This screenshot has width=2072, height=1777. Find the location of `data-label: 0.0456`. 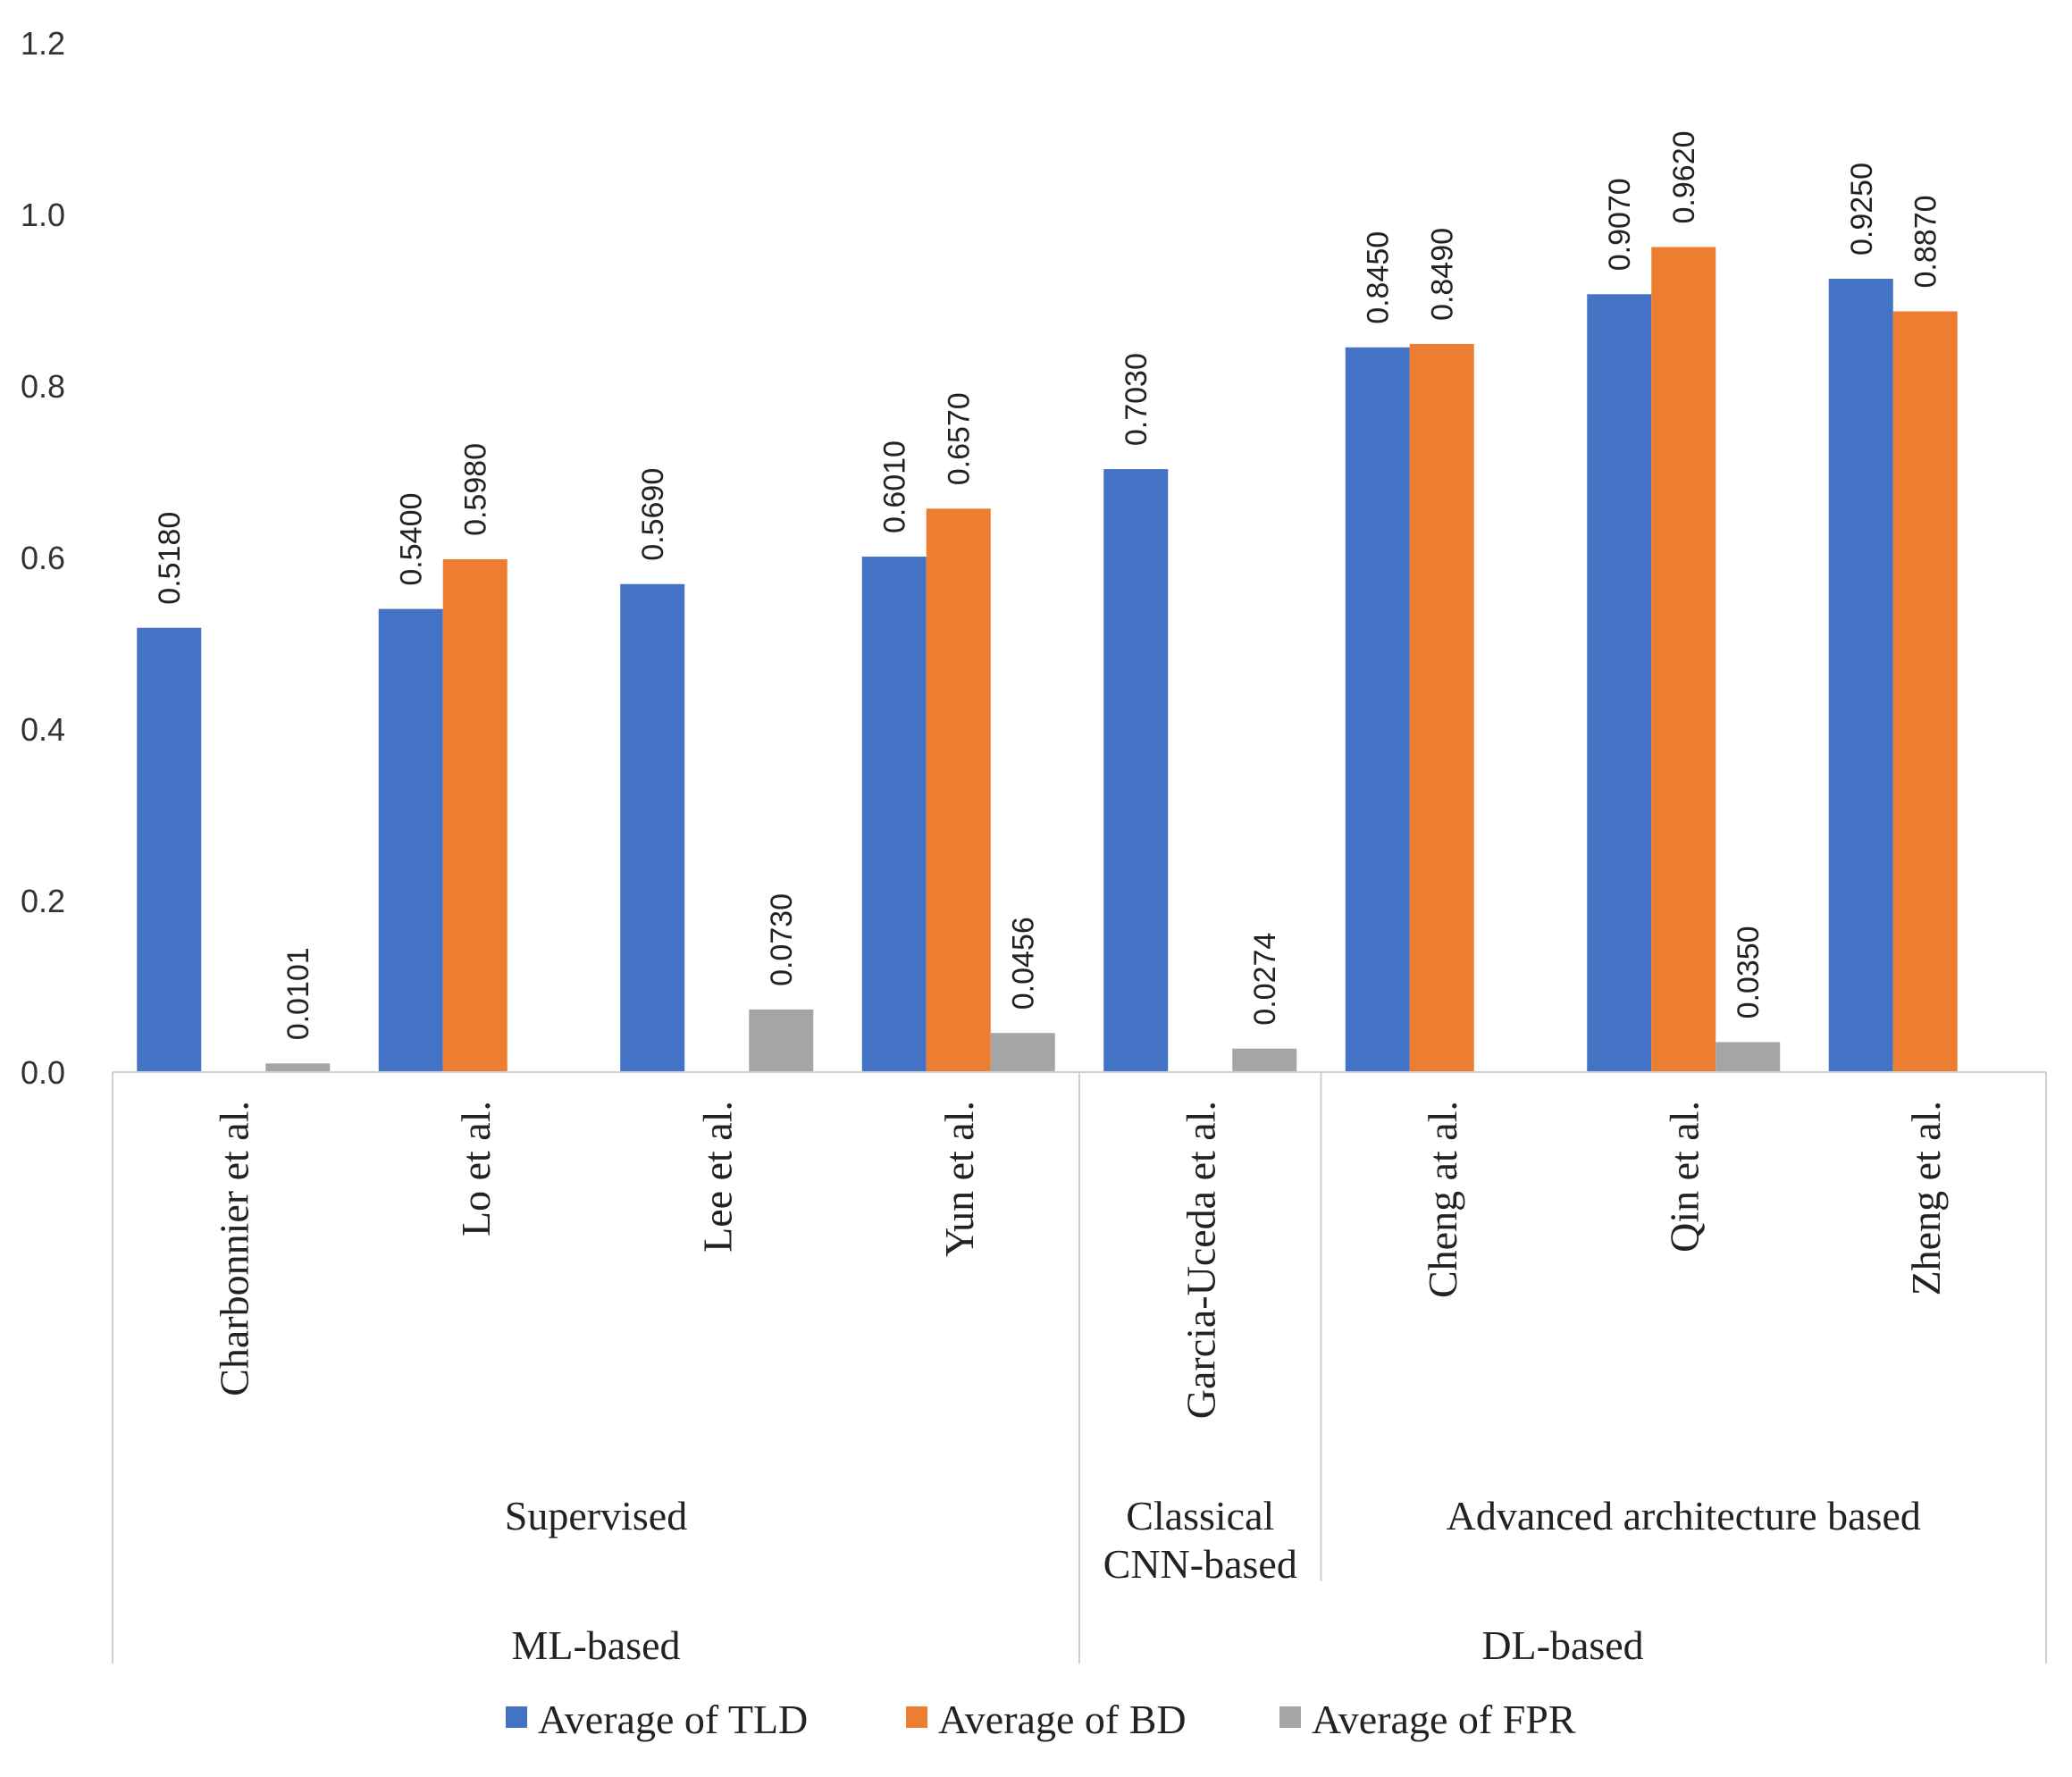

data-label: 0.0456 is located at coordinates (1024, 964).